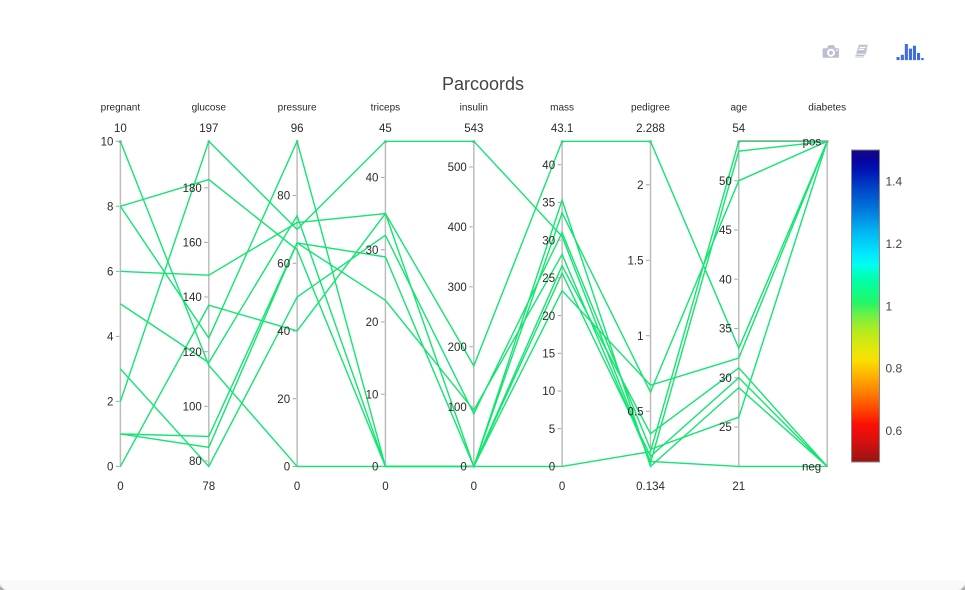 The height and width of the screenshot is (590, 965). What do you see at coordinates (192, 244) in the screenshot?
I see `svg-text: 160` at bounding box center [192, 244].